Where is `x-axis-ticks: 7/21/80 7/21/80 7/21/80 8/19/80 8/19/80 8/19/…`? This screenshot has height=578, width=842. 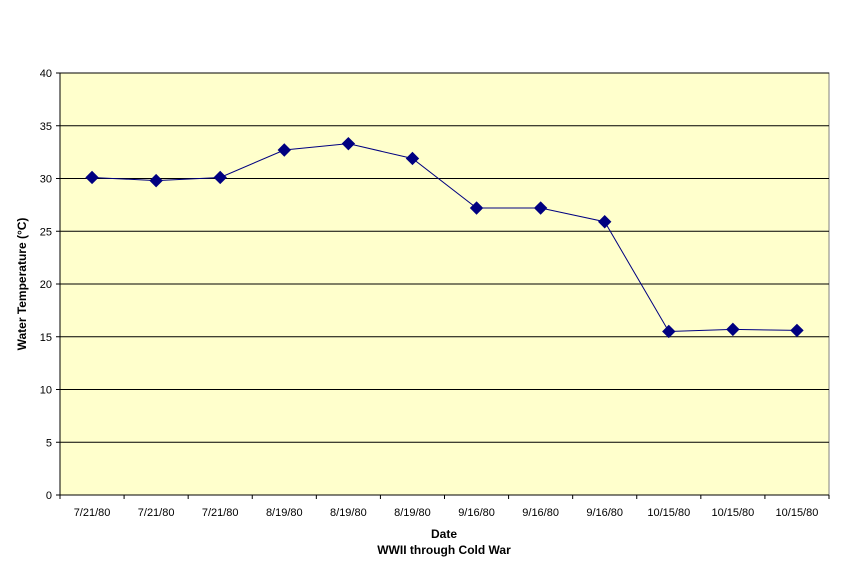
x-axis-ticks: 7/21/80 7/21/80 7/21/80 8/19/80 8/19/80 8/19/… is located at coordinates (444, 507).